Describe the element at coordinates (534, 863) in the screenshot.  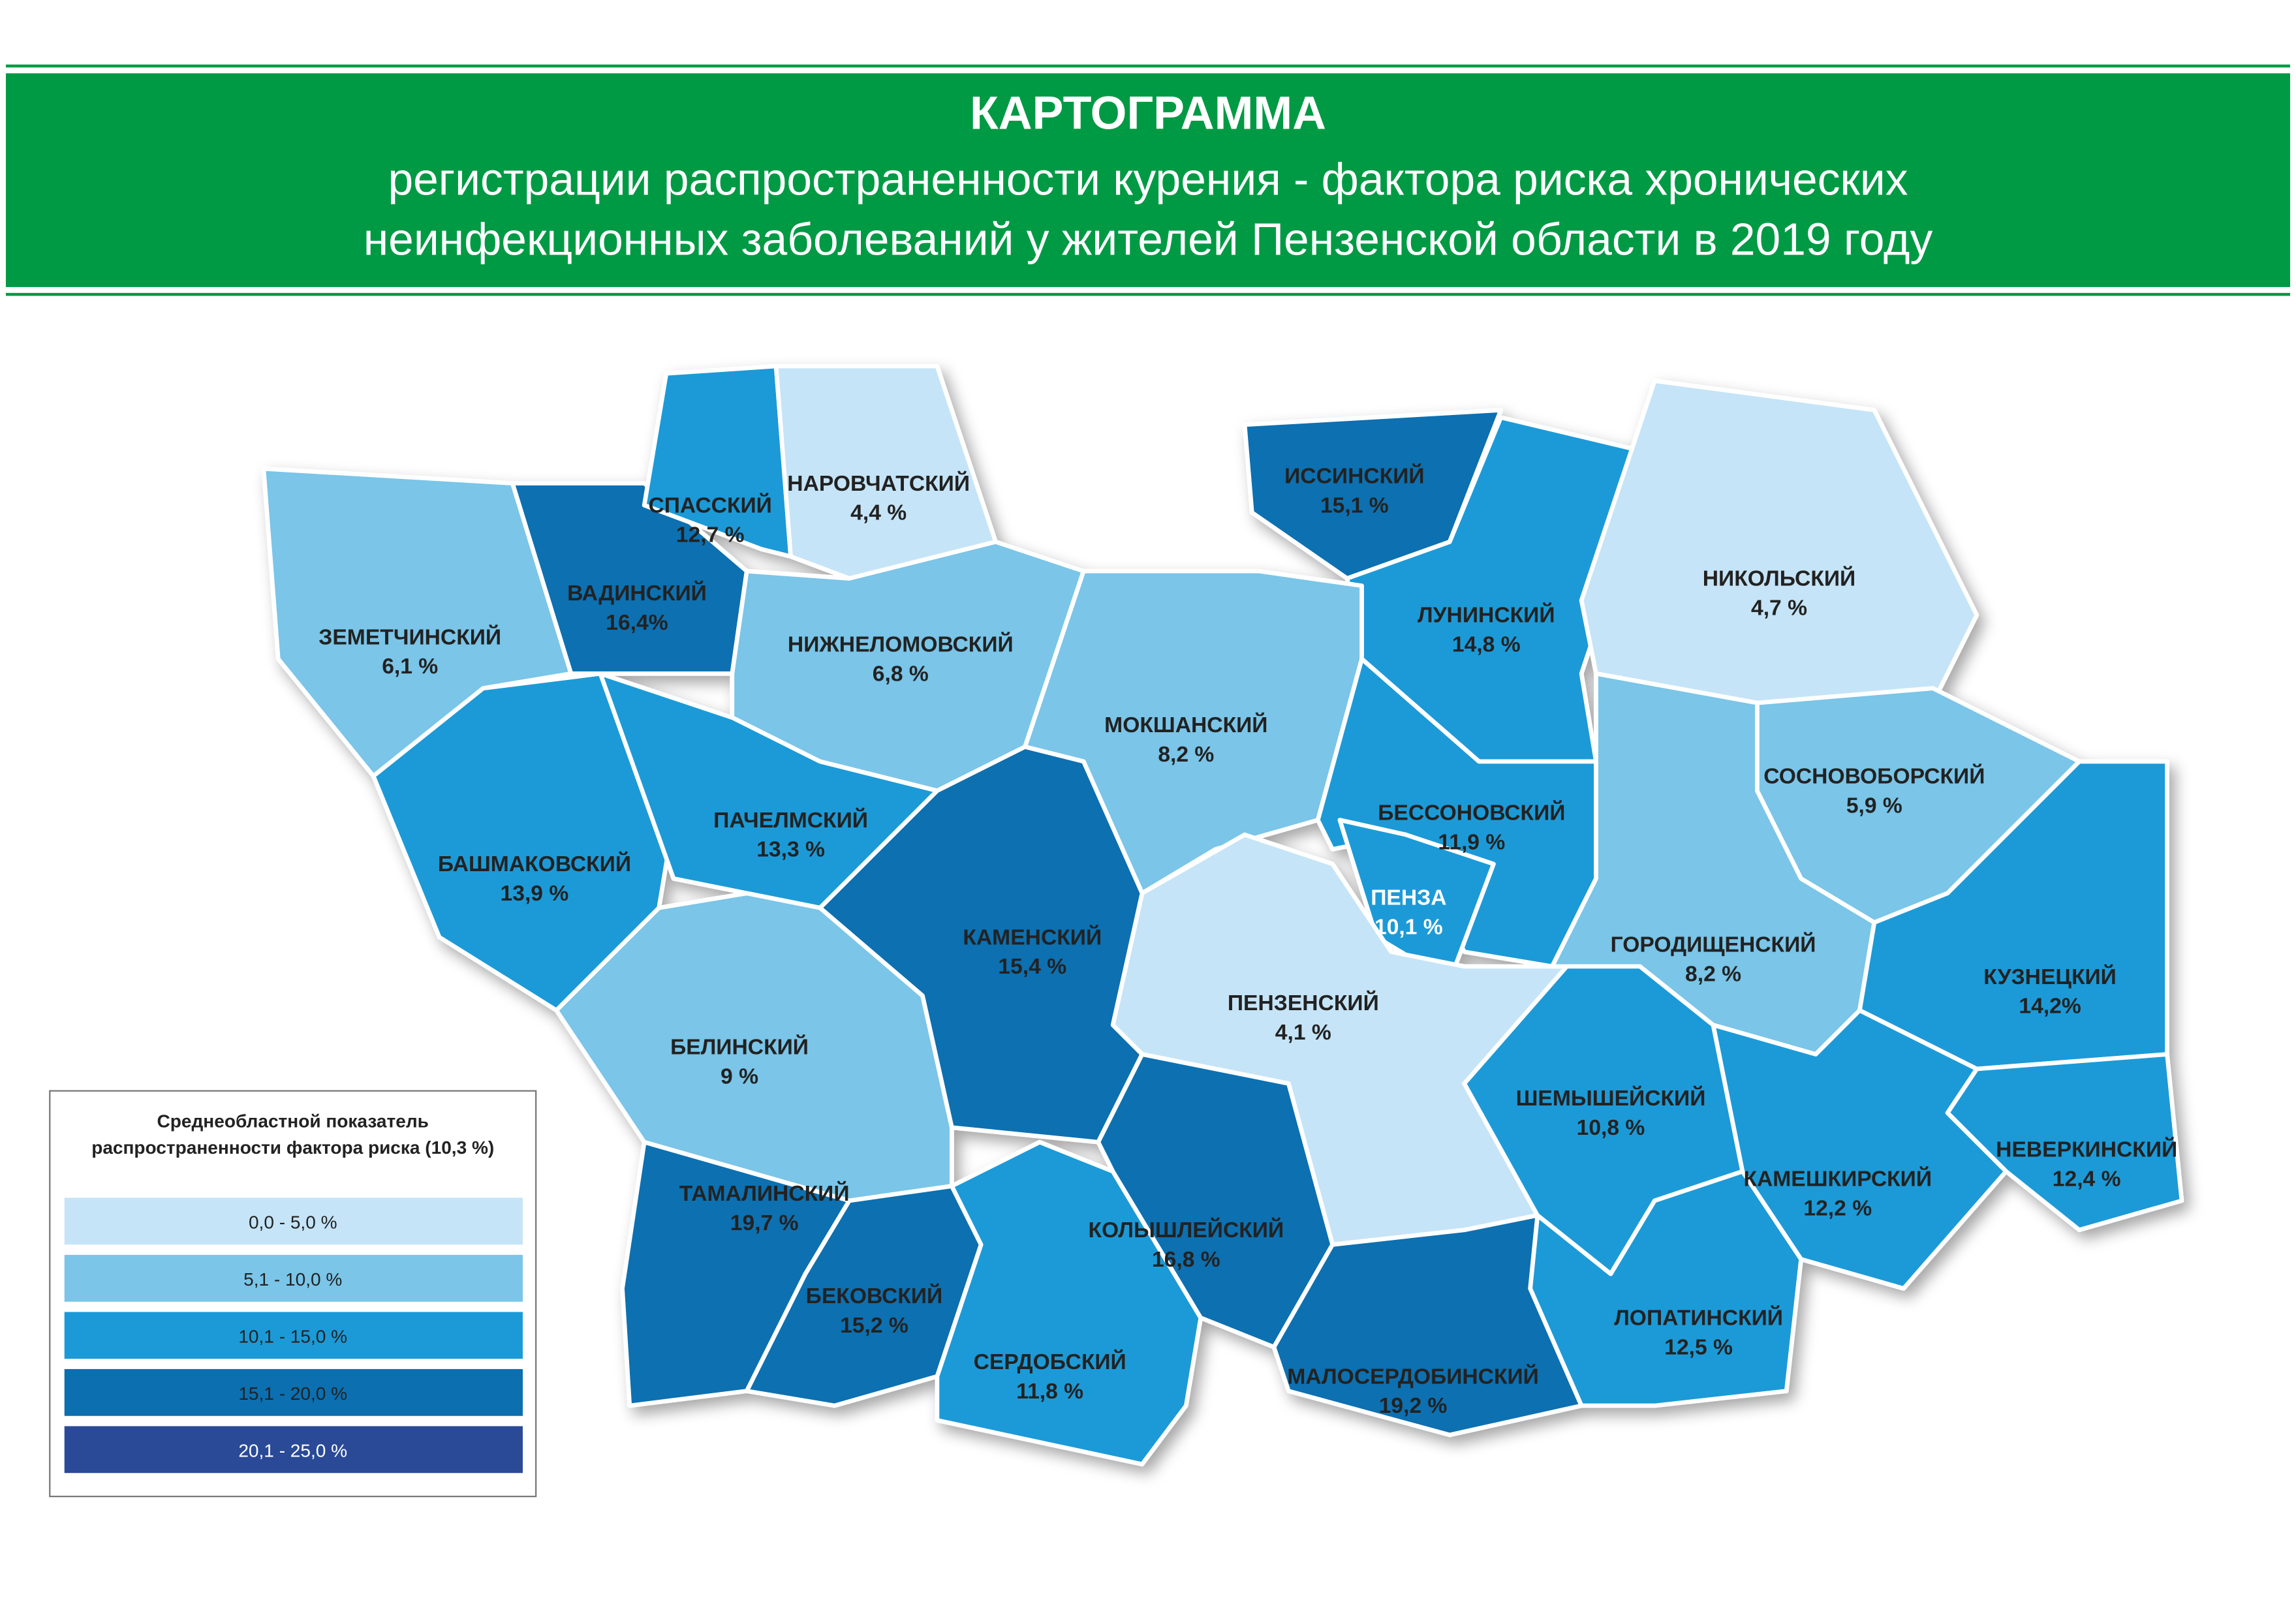
I see `region-name: БАШМАКОВСКИЙ` at that location.